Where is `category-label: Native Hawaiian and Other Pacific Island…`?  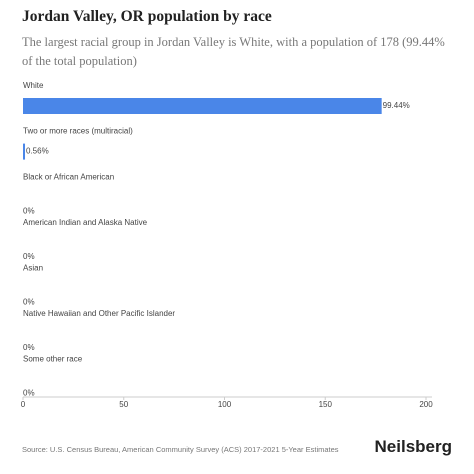 category-label: Native Hawaiian and Other Pacific Island… is located at coordinates (99, 313).